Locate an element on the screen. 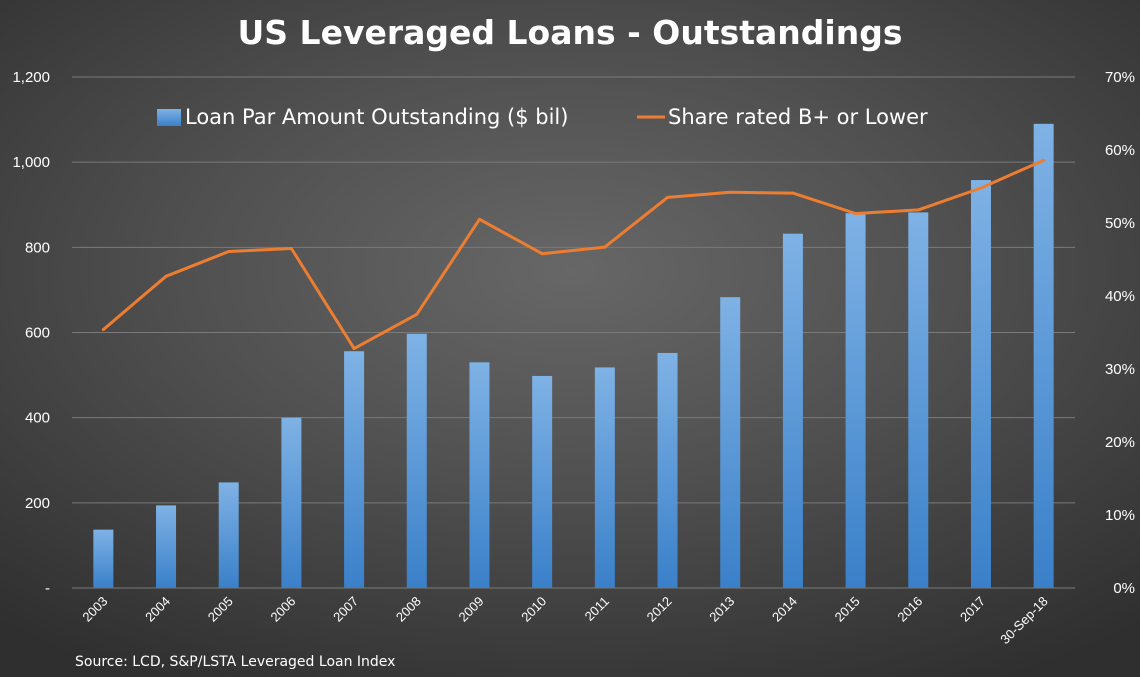  bar-2012 is located at coordinates (667, 470).